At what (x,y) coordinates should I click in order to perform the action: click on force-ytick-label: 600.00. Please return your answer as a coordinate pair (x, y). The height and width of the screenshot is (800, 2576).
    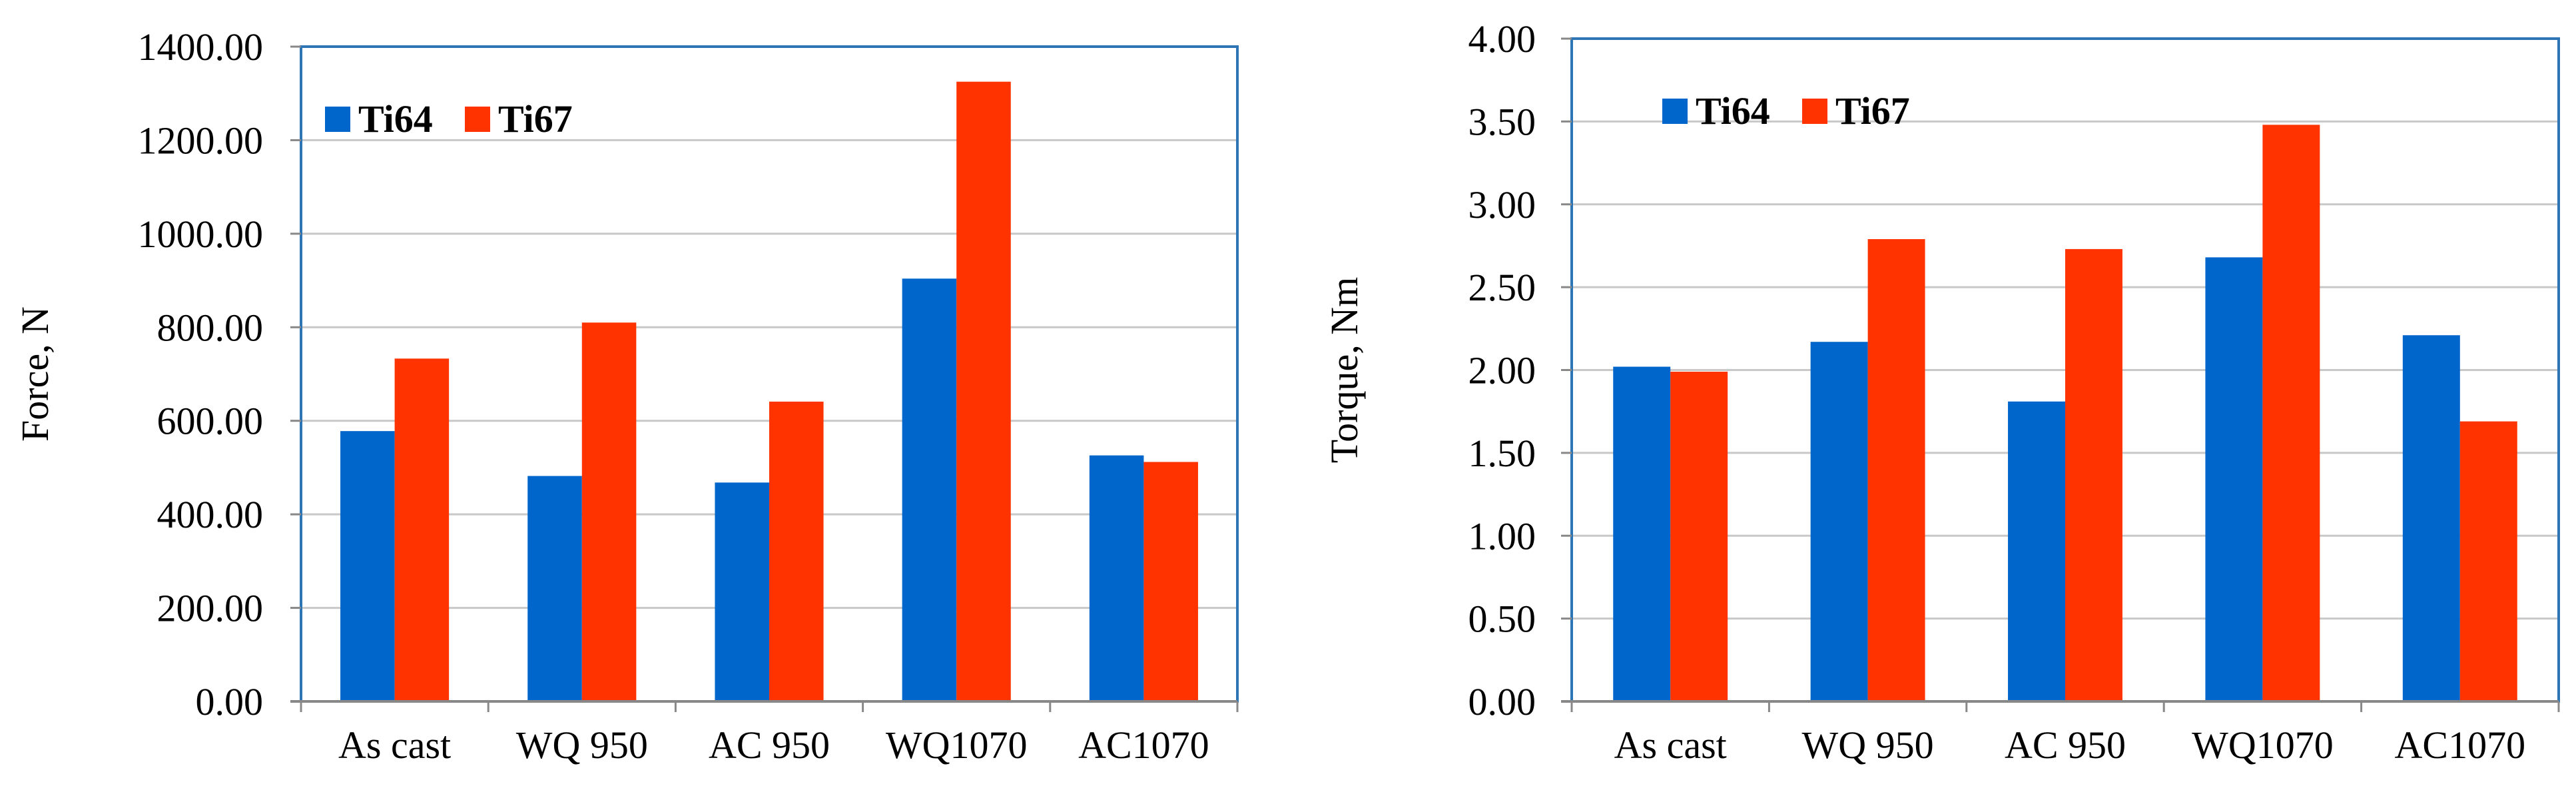
    Looking at the image, I should click on (210, 421).